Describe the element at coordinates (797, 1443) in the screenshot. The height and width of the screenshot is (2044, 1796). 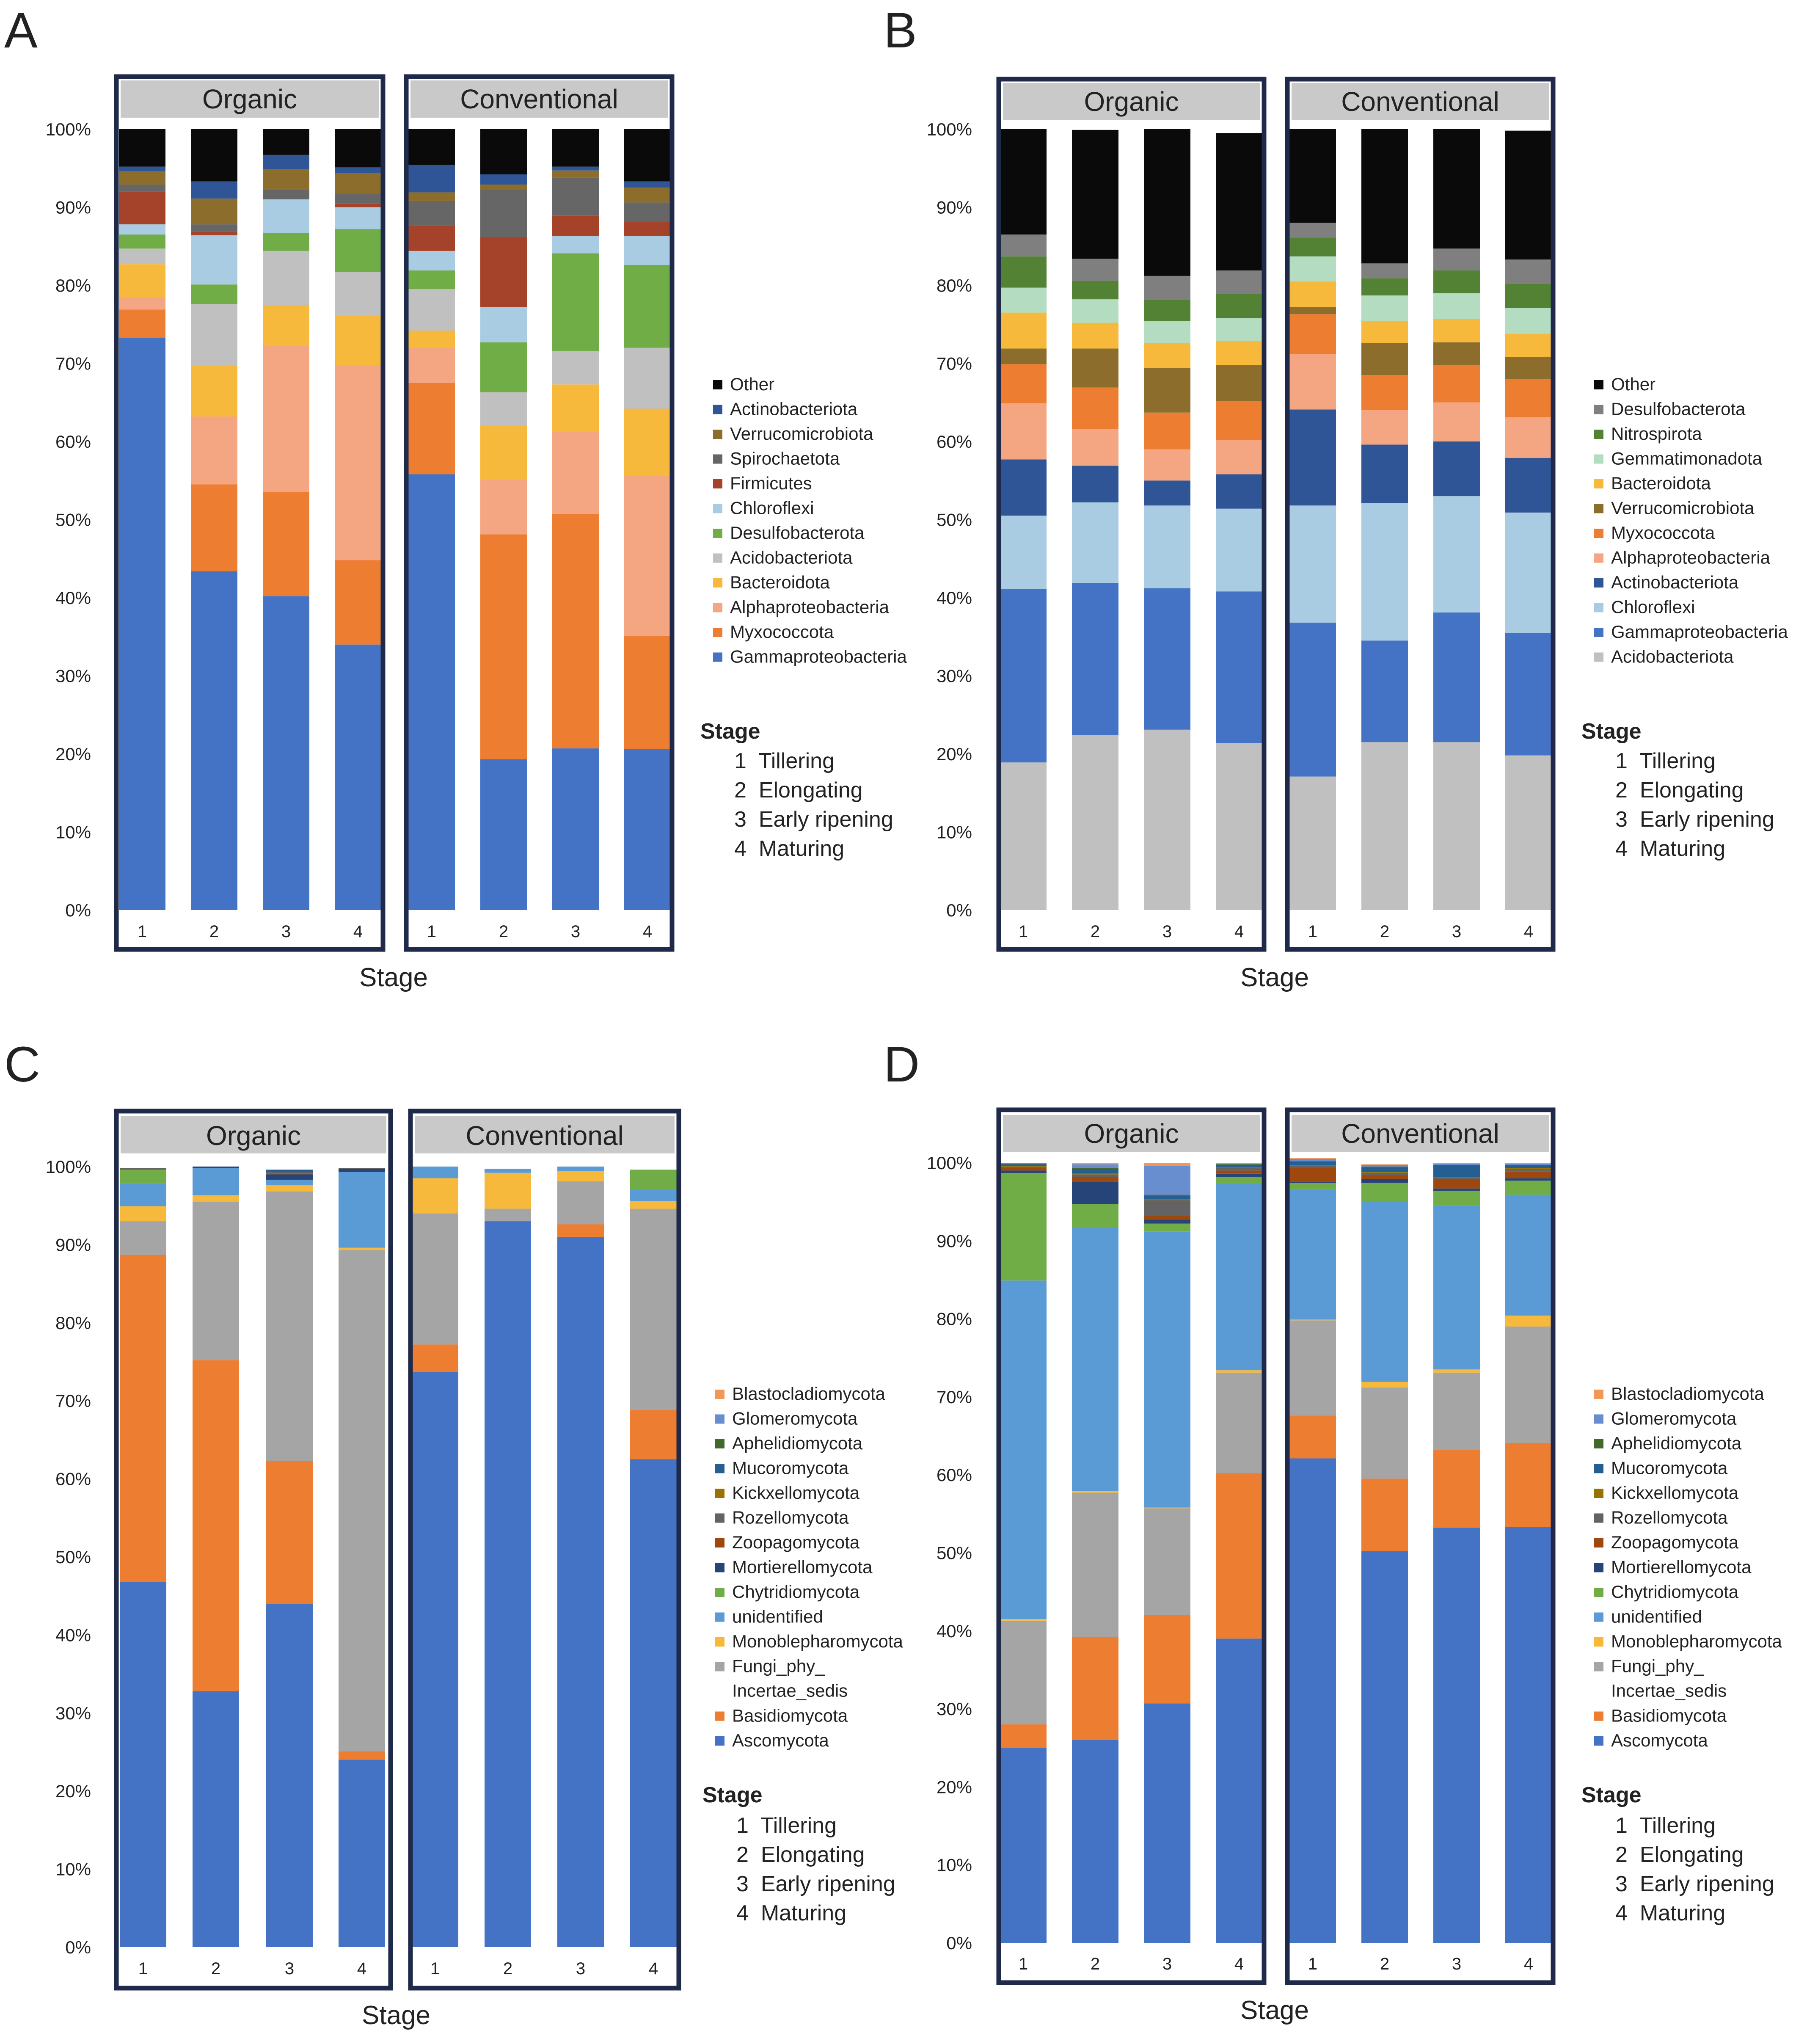
I see `legend-label: Aphelidiomycota` at that location.